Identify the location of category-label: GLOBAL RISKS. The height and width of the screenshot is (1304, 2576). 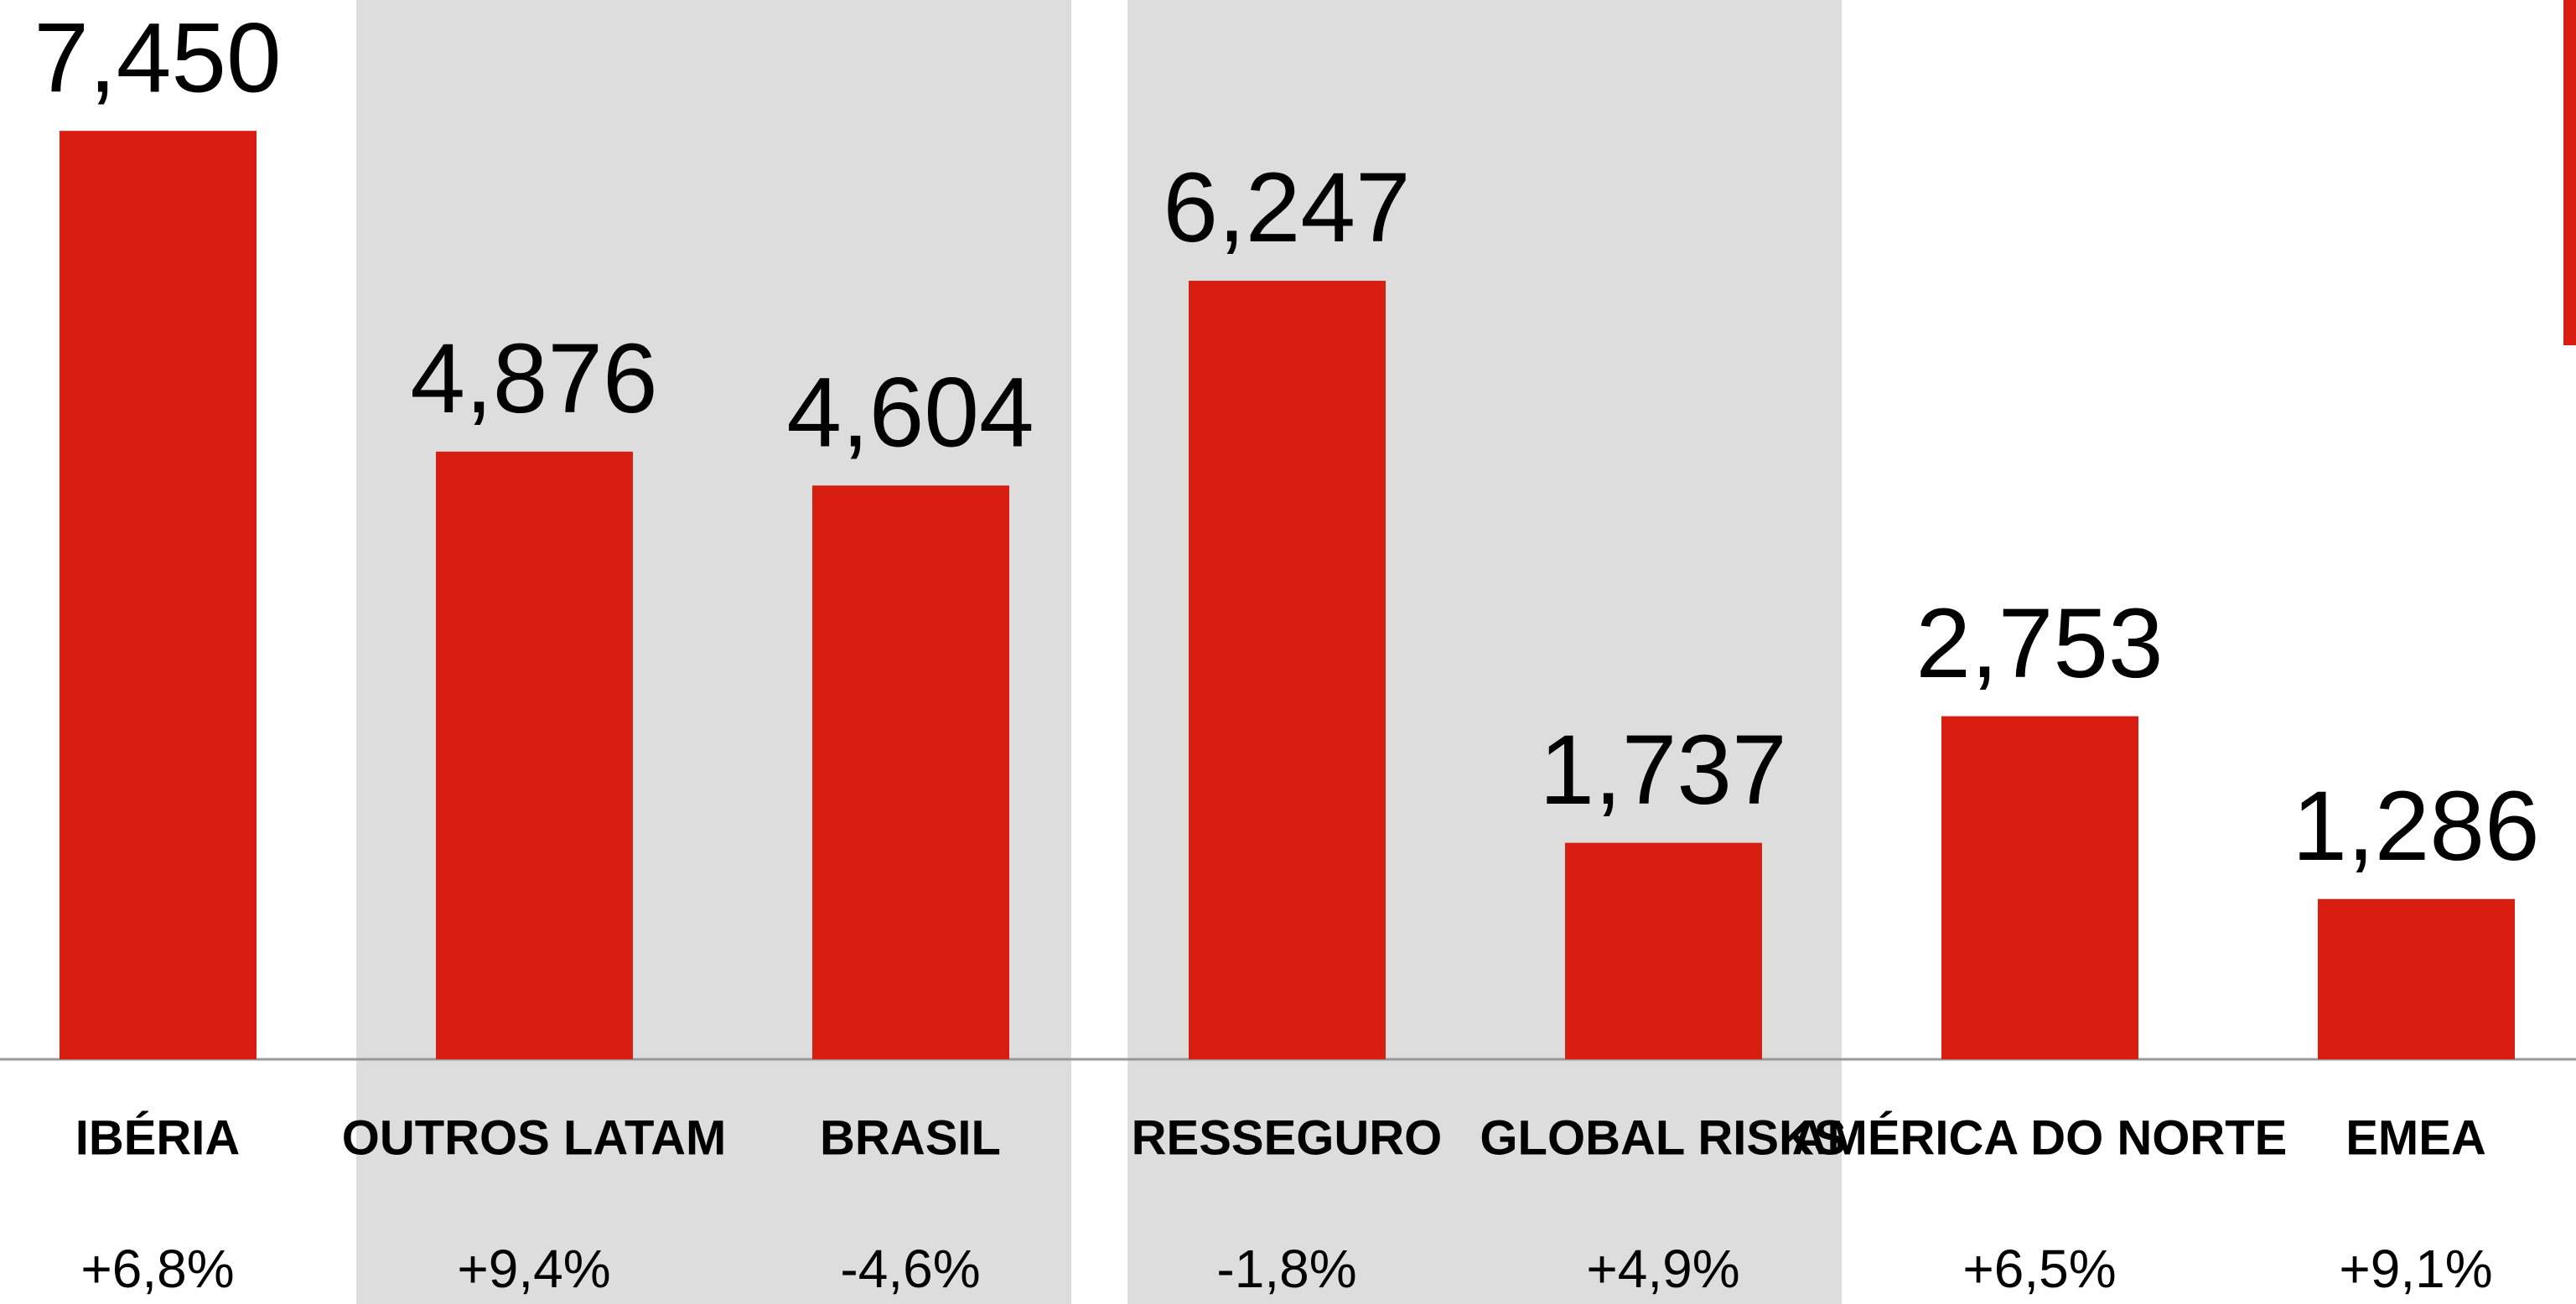
(1663, 1137).